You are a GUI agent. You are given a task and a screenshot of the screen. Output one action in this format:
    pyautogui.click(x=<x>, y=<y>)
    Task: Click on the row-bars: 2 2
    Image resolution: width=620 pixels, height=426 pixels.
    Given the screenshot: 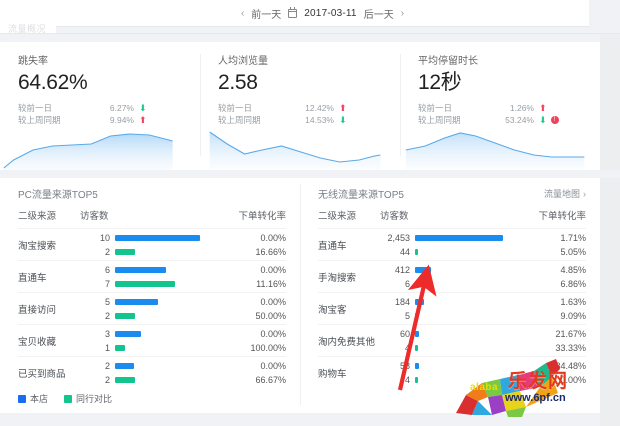 What is the action you would take?
    pyautogui.click(x=143, y=373)
    